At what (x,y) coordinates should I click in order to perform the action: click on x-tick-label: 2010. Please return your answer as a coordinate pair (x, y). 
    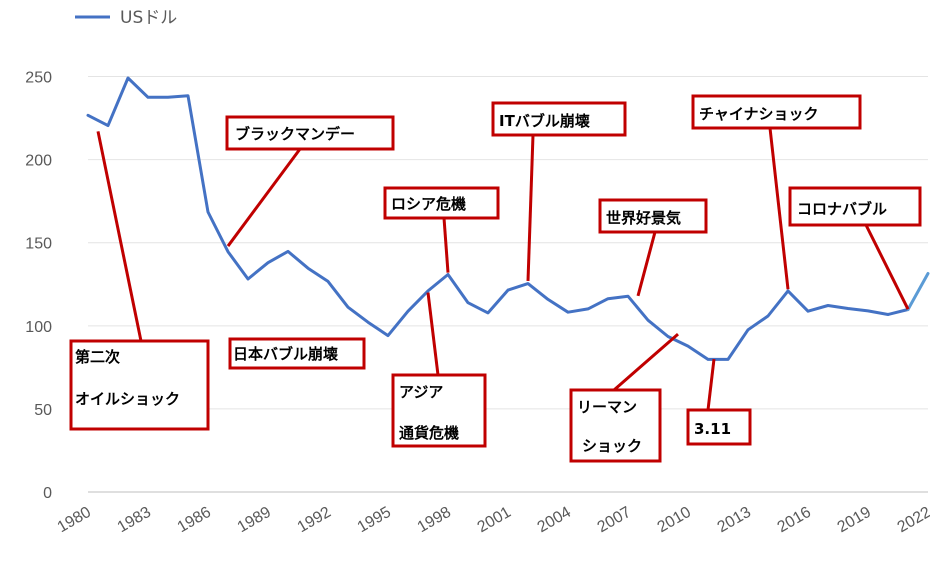
    Looking at the image, I should click on (674, 520).